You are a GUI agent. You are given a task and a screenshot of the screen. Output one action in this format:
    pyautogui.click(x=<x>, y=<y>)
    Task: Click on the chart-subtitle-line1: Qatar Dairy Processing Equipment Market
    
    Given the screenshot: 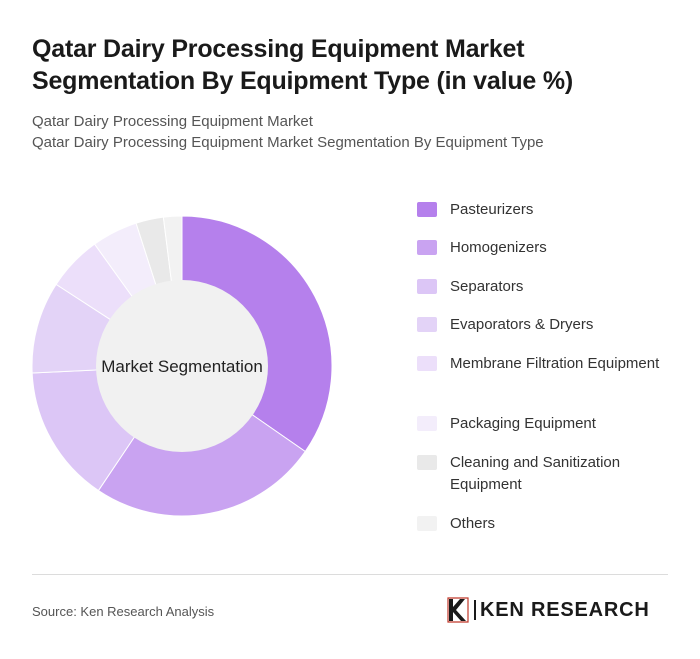 What is the action you would take?
    pyautogui.click(x=172, y=121)
    